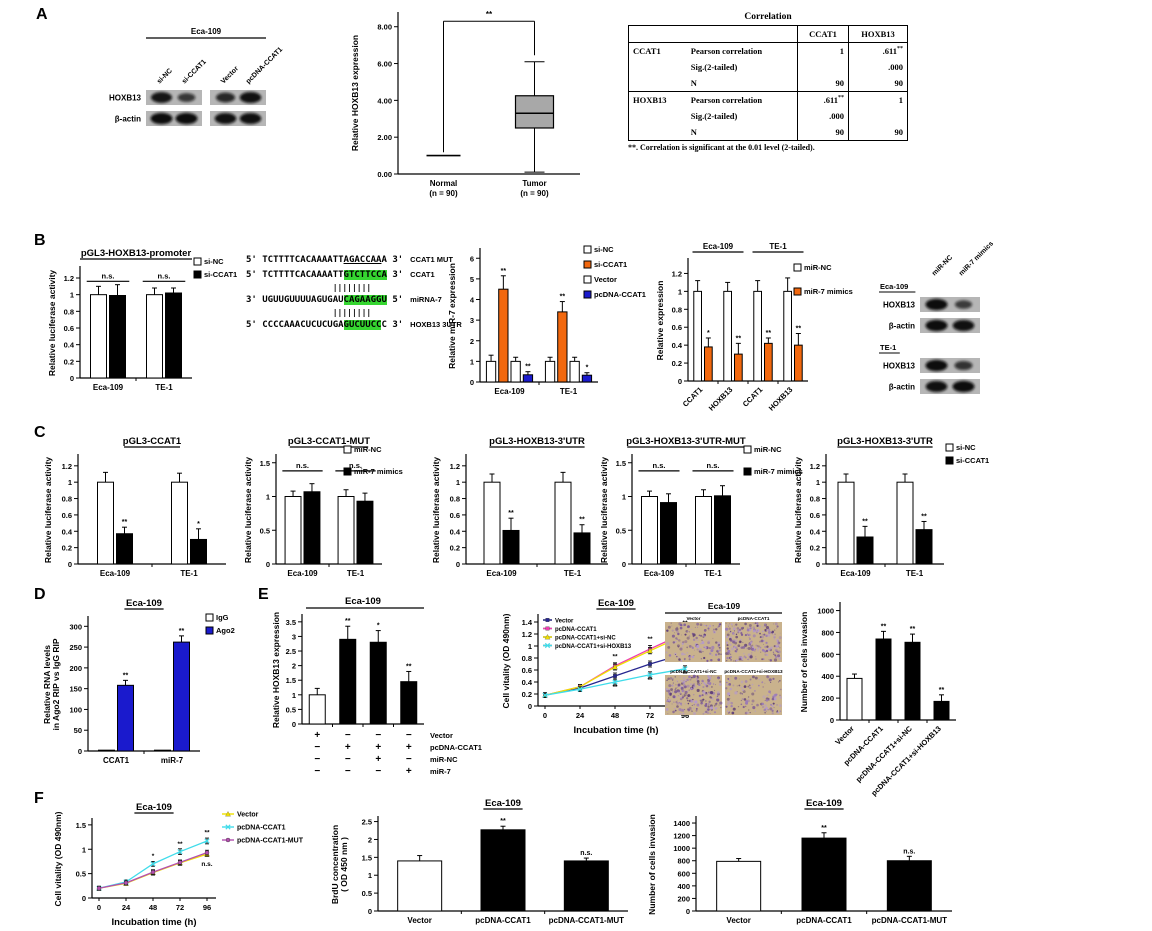 This screenshot has height=931, width=1152. I want to click on svg-text: (n = 90), so click(443, 193).